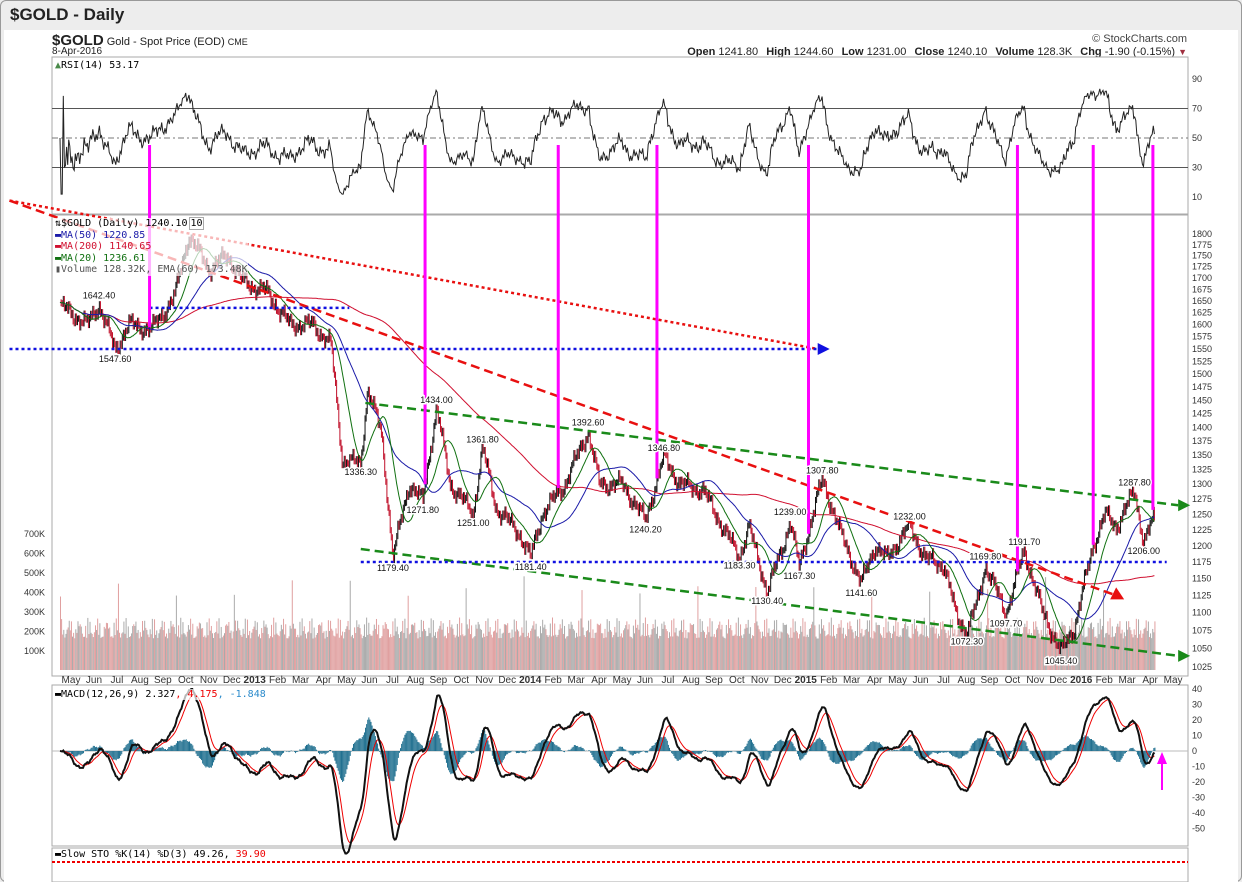 The height and width of the screenshot is (882, 1242). What do you see at coordinates (778, 52) in the screenshot?
I see `high-label: High` at bounding box center [778, 52].